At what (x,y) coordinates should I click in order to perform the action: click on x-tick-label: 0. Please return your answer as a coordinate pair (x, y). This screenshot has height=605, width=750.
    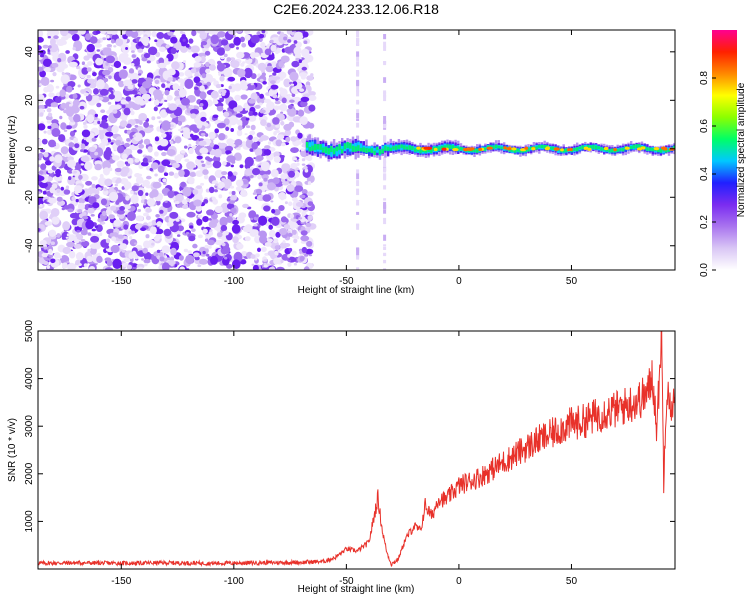
    Looking at the image, I should click on (459, 281).